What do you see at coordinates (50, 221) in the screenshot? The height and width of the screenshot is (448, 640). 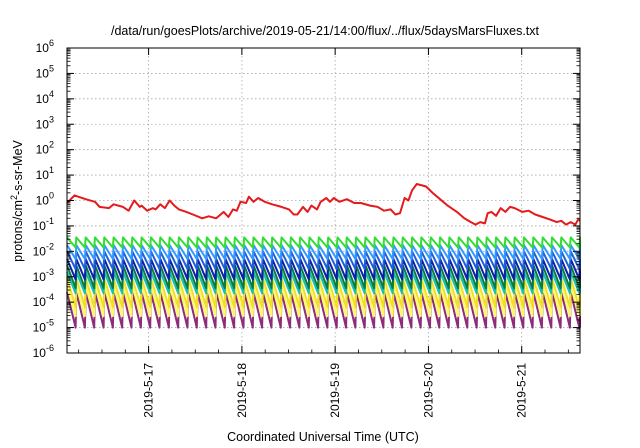 I see `y-tick-label-exponent: -1` at bounding box center [50, 221].